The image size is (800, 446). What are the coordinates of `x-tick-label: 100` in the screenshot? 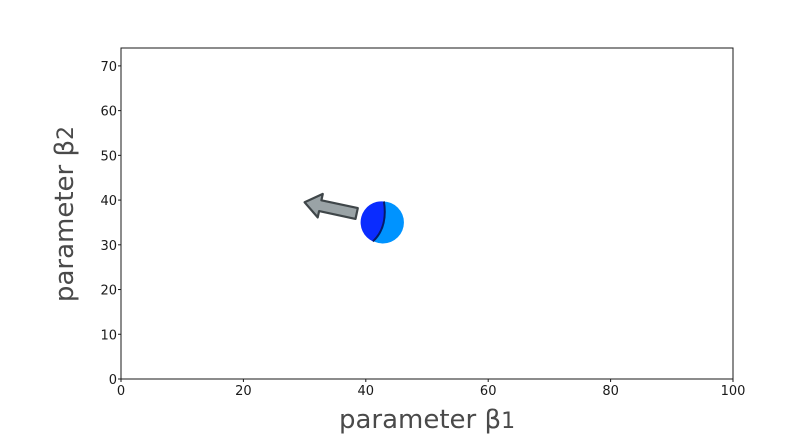 It's located at (733, 391).